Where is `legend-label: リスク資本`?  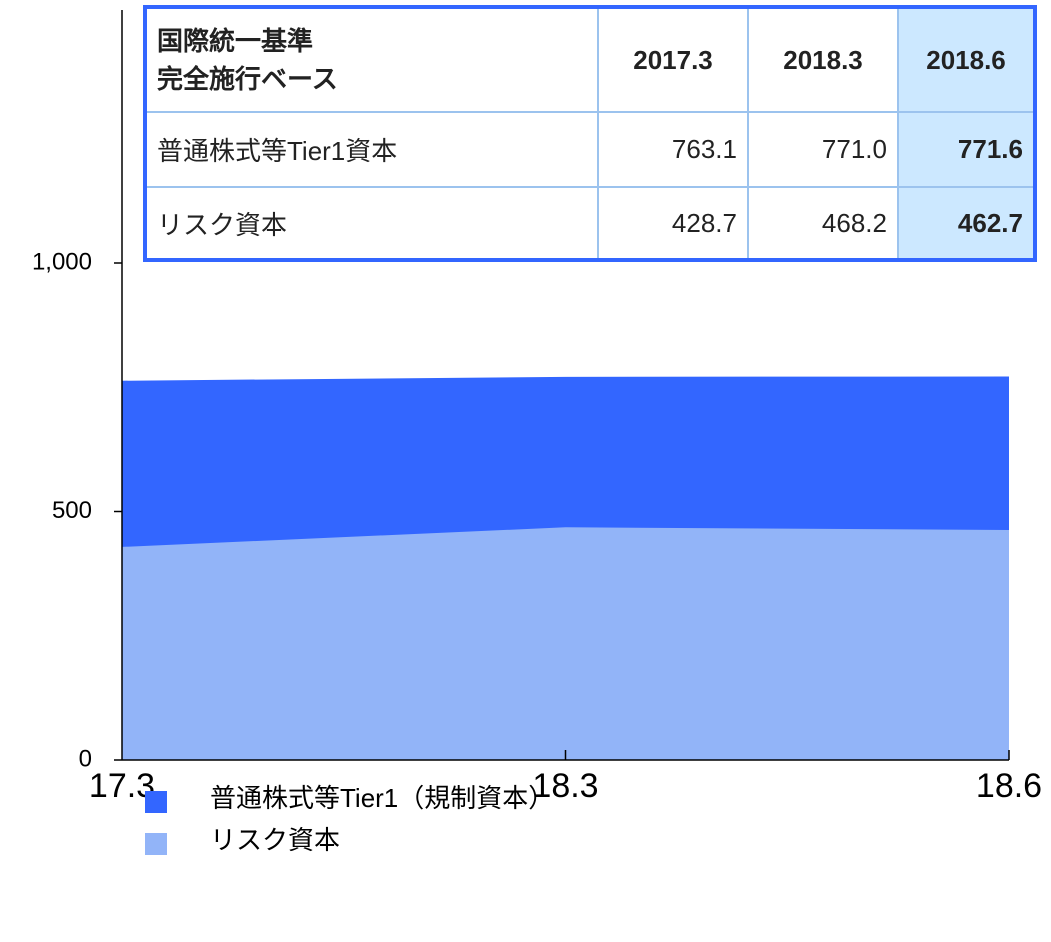
legend-label: リスク資本 is located at coordinates (275, 840).